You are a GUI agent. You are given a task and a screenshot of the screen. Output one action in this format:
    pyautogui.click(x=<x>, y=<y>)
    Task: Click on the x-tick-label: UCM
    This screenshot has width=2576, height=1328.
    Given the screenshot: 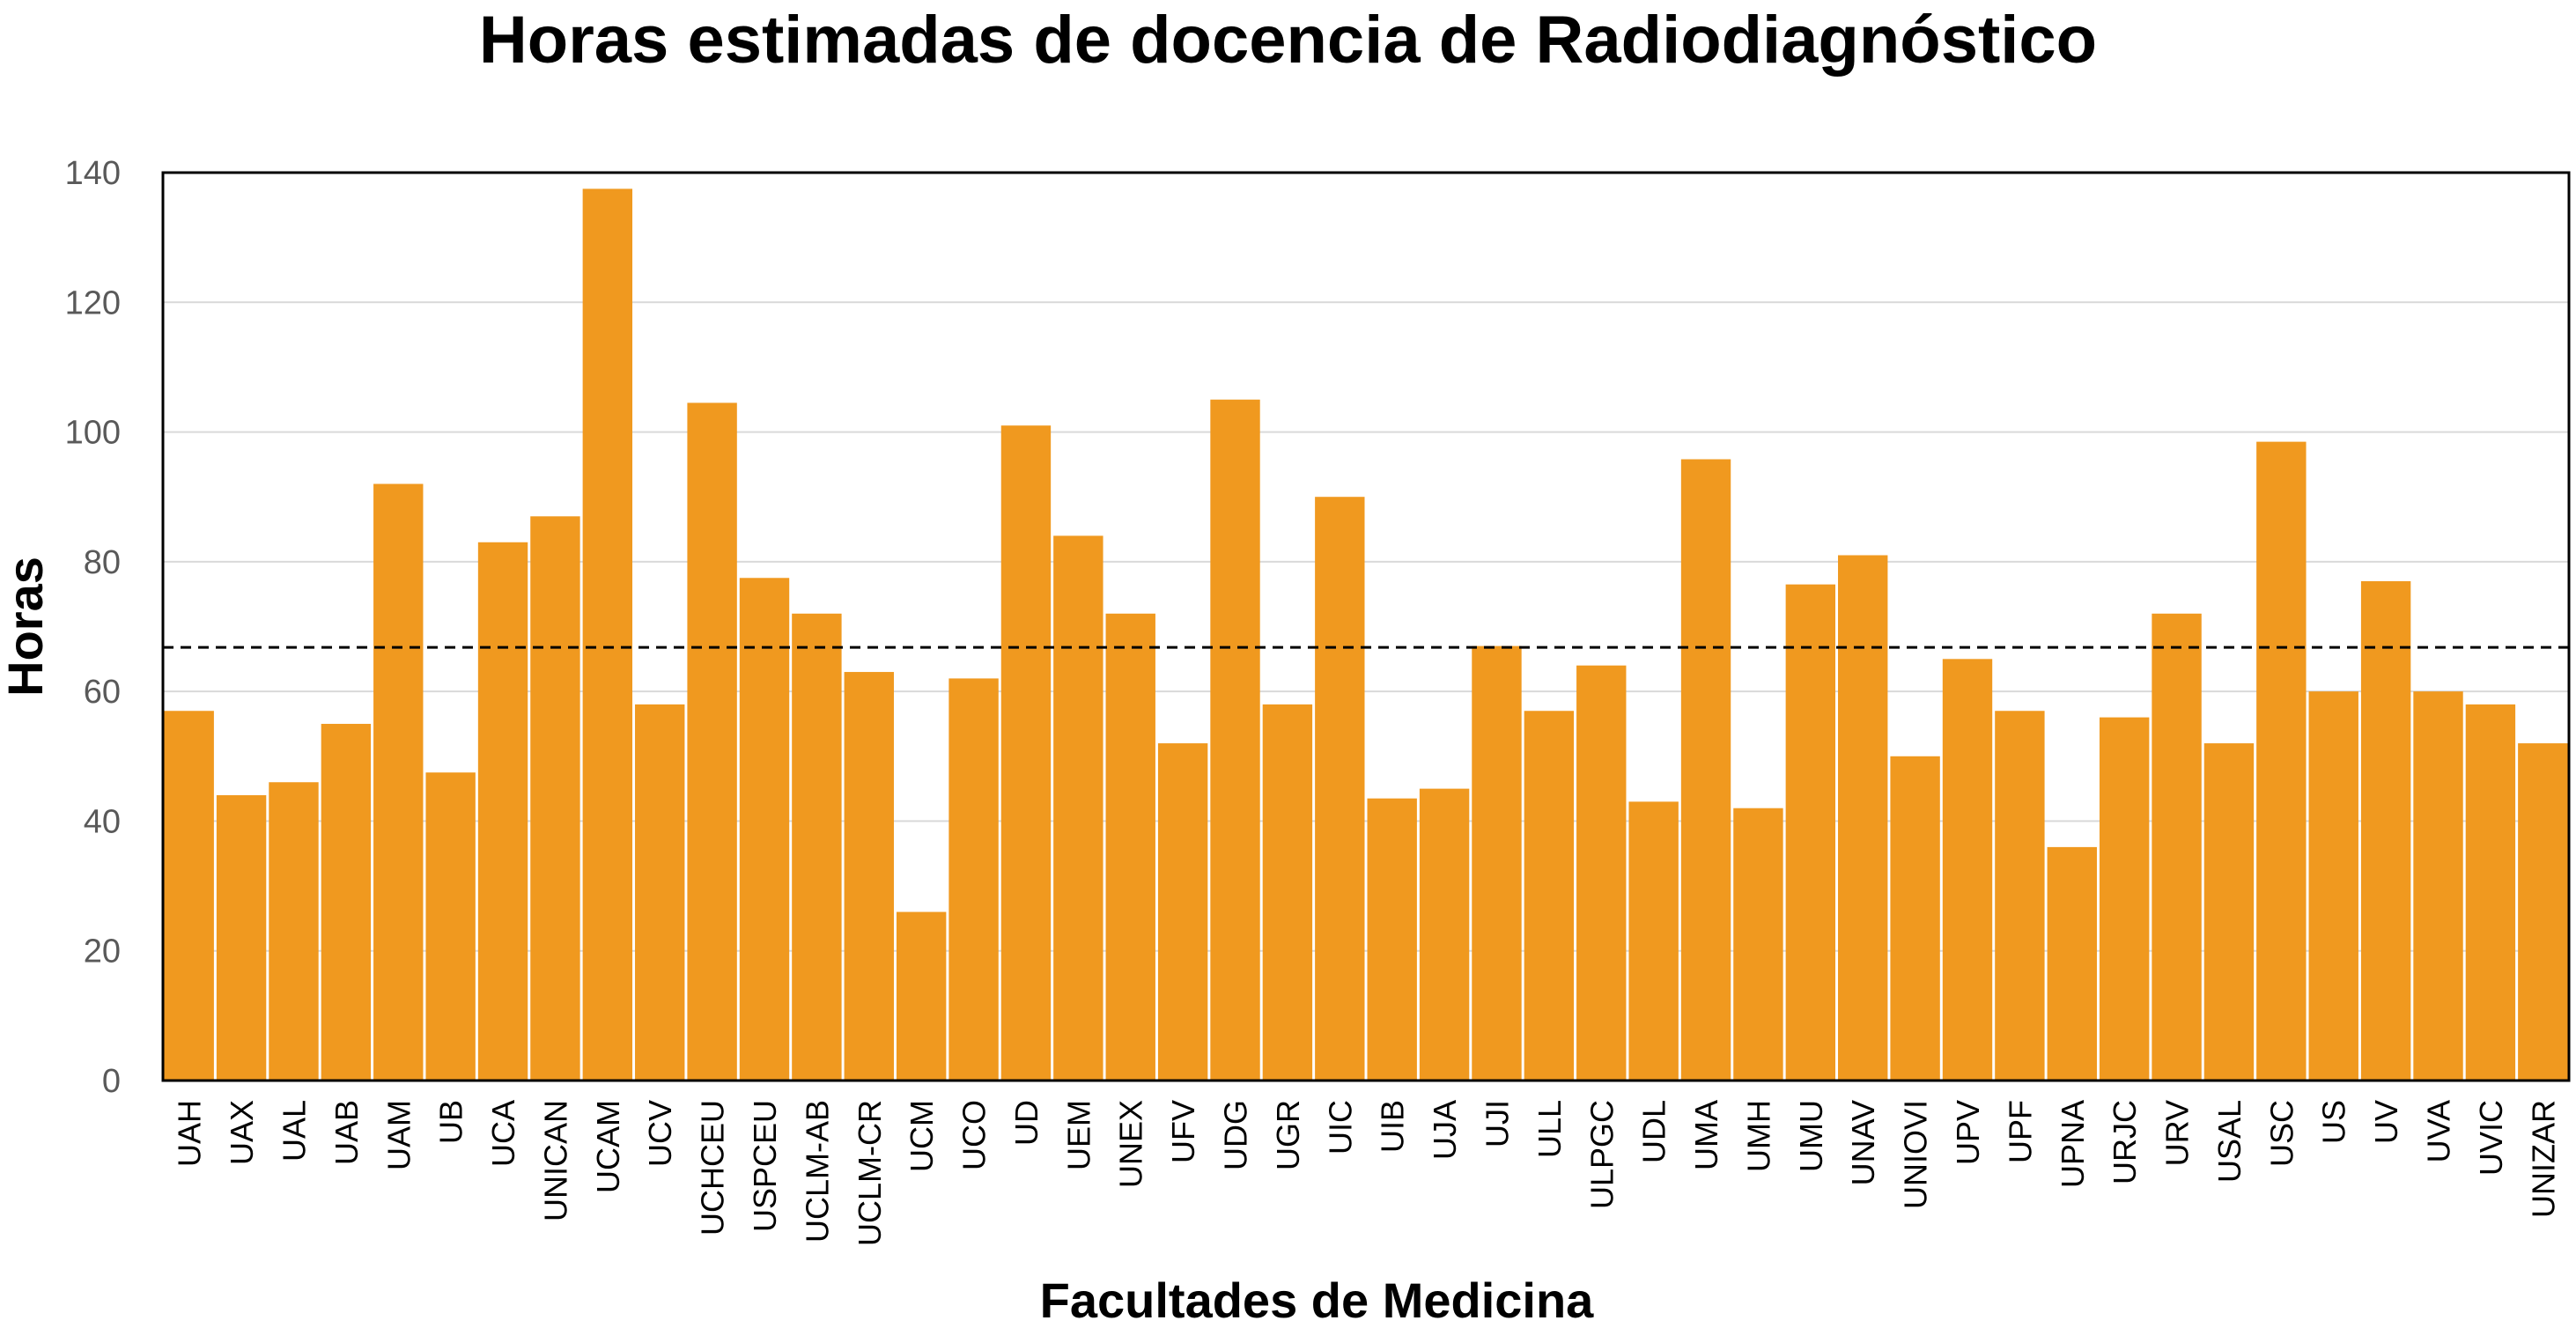 What is the action you would take?
    pyautogui.click(x=922, y=1136)
    